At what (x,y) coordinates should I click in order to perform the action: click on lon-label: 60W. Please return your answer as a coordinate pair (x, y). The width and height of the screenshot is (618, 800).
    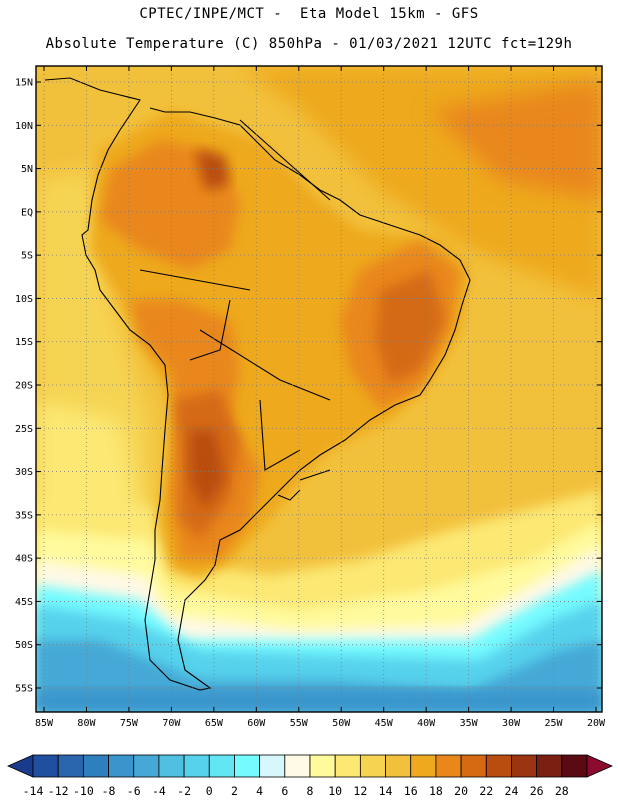
    Looking at the image, I should click on (256, 723).